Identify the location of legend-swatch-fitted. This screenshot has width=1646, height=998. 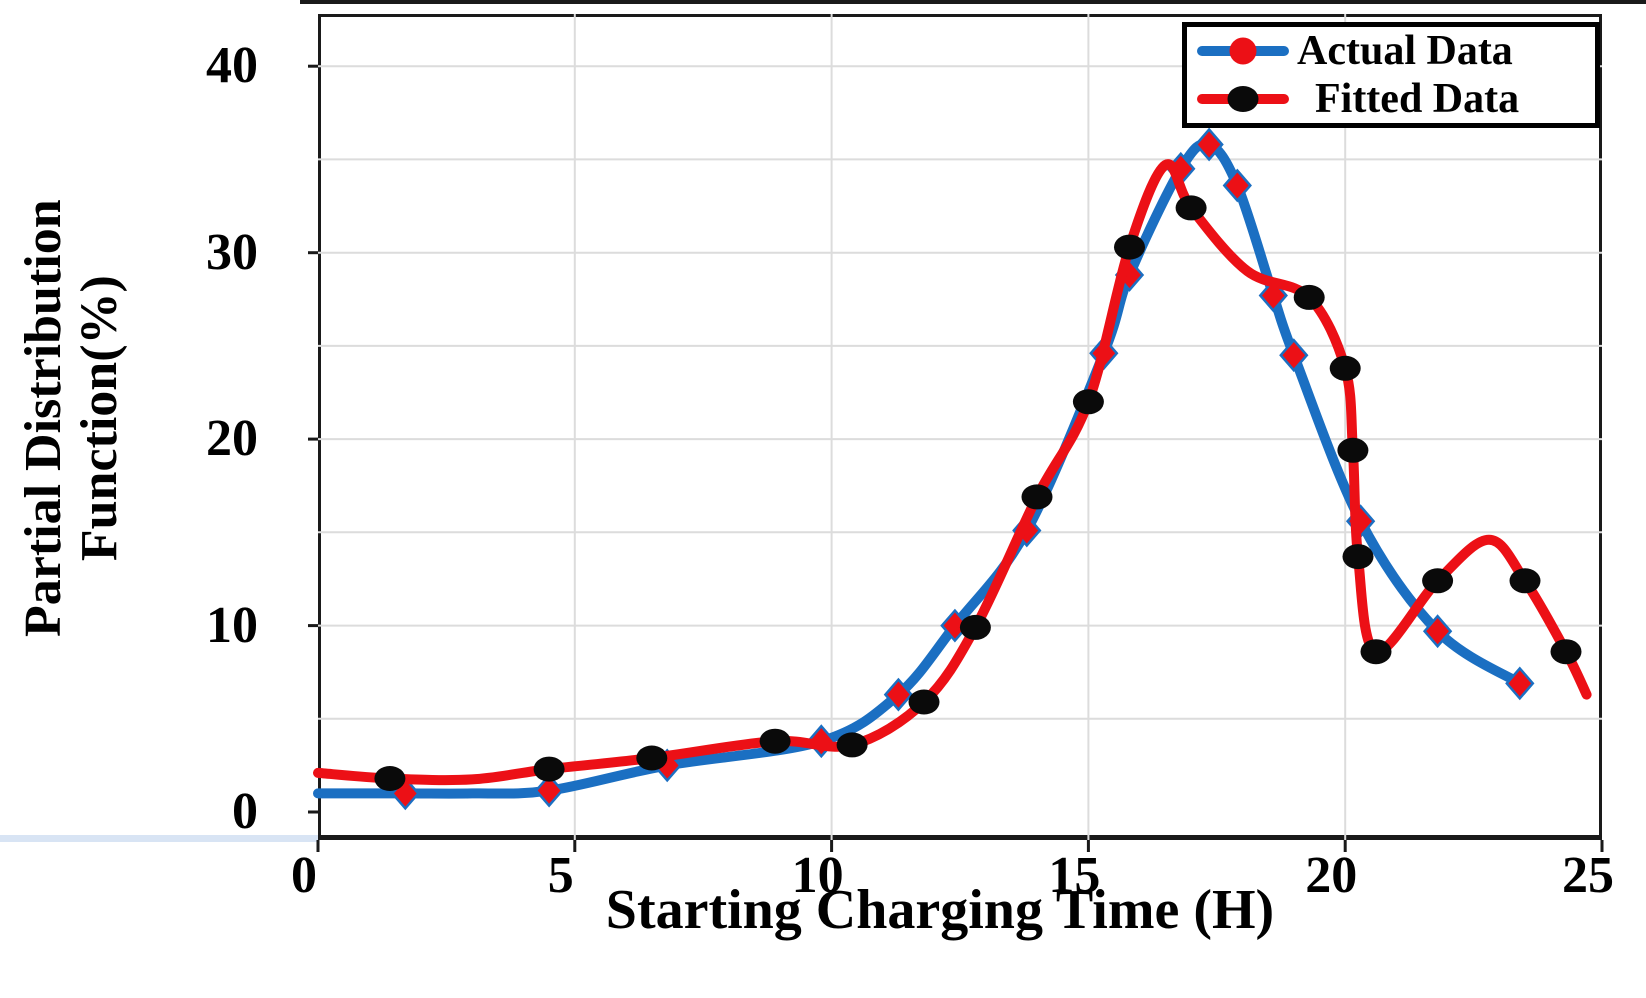
(1243, 99).